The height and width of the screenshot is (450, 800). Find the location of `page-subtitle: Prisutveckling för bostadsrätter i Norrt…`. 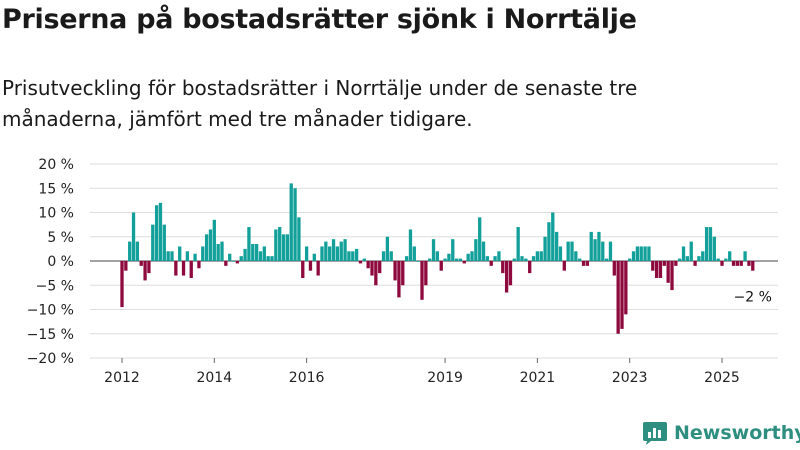

page-subtitle: Prisutveckling för bostadsrätter i Norrt… is located at coordinates (320, 103).